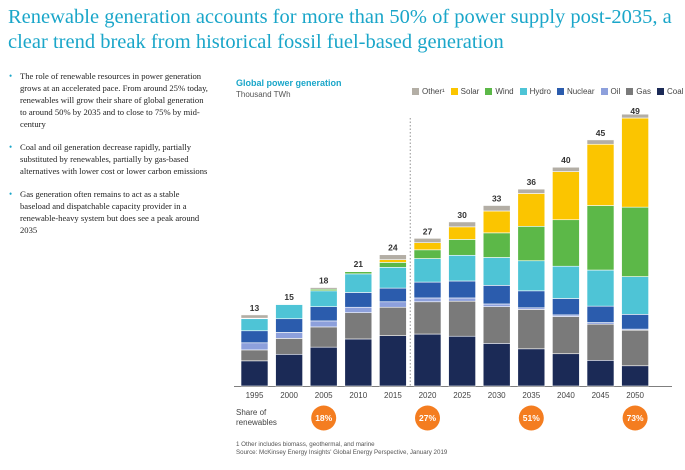  Describe the element at coordinates (547, 91) in the screenshot. I see `chart-legend: Other¹ Solar Wind Hydro Nuclear Oil Gas Coal` at that location.